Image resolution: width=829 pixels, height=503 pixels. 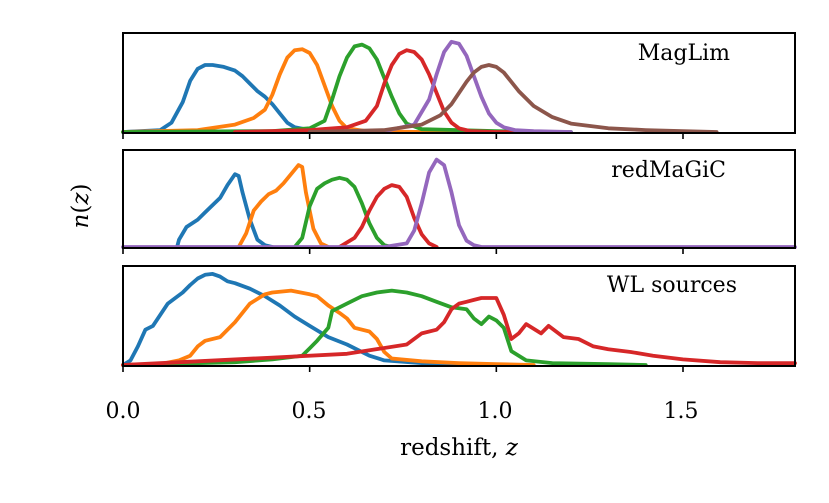 What do you see at coordinates (81, 199) in the screenshot?
I see `y-axis-label-arg: z` at bounding box center [81, 199].